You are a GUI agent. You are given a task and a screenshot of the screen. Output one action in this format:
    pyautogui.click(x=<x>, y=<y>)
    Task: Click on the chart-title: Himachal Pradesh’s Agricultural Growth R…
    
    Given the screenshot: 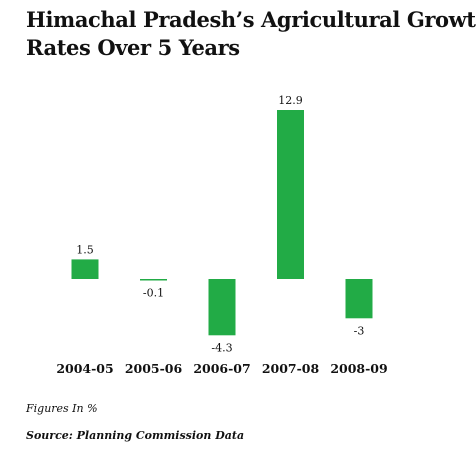 What is the action you would take?
    pyautogui.click(x=251, y=34)
    